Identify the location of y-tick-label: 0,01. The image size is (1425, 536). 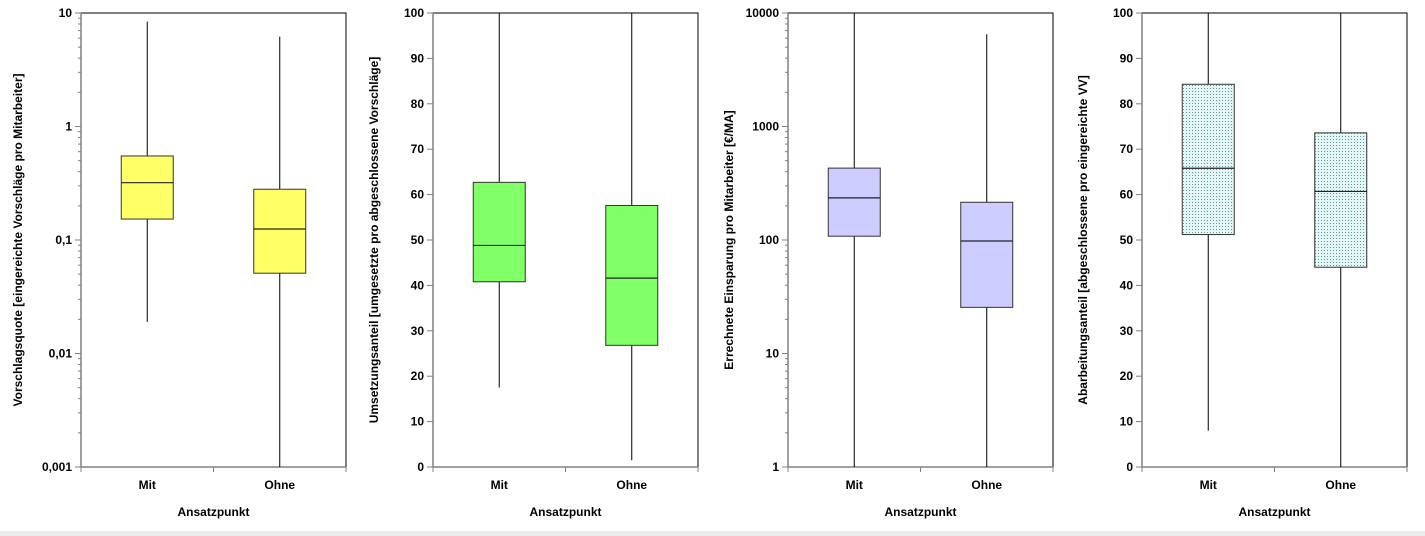
(61, 354).